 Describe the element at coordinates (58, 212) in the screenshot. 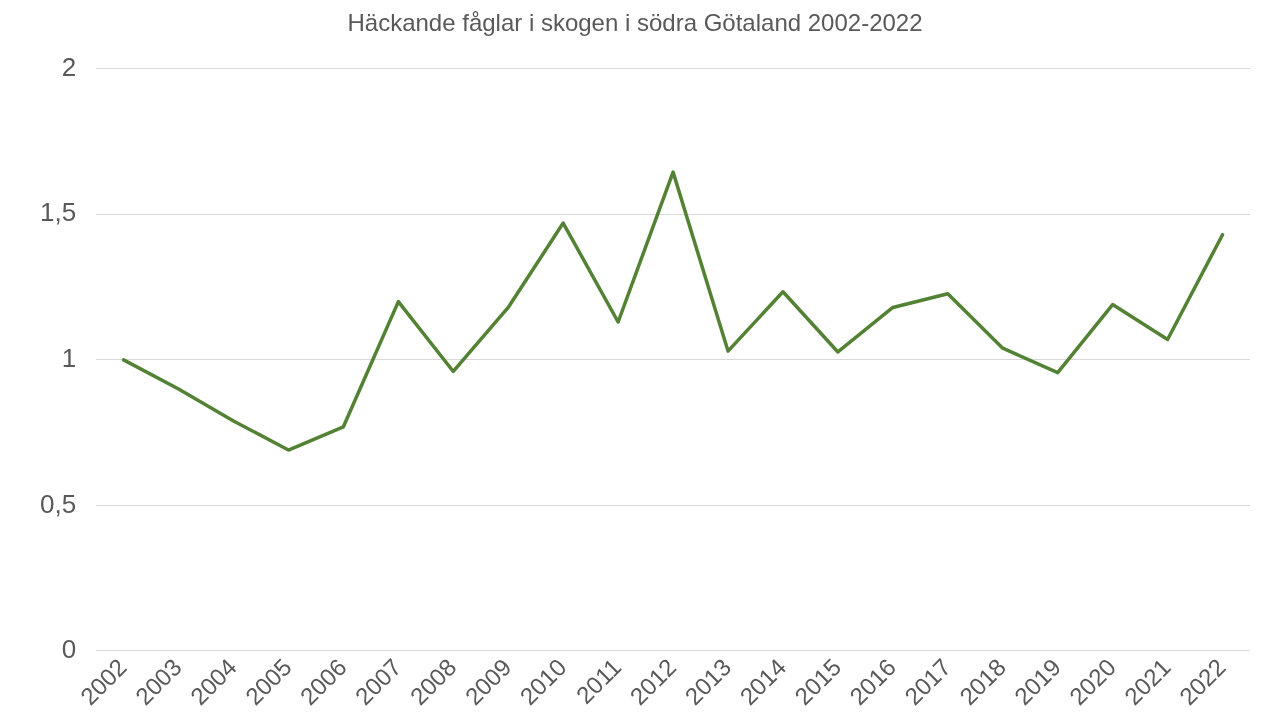

I see `y-tick-label: 1,5` at that location.